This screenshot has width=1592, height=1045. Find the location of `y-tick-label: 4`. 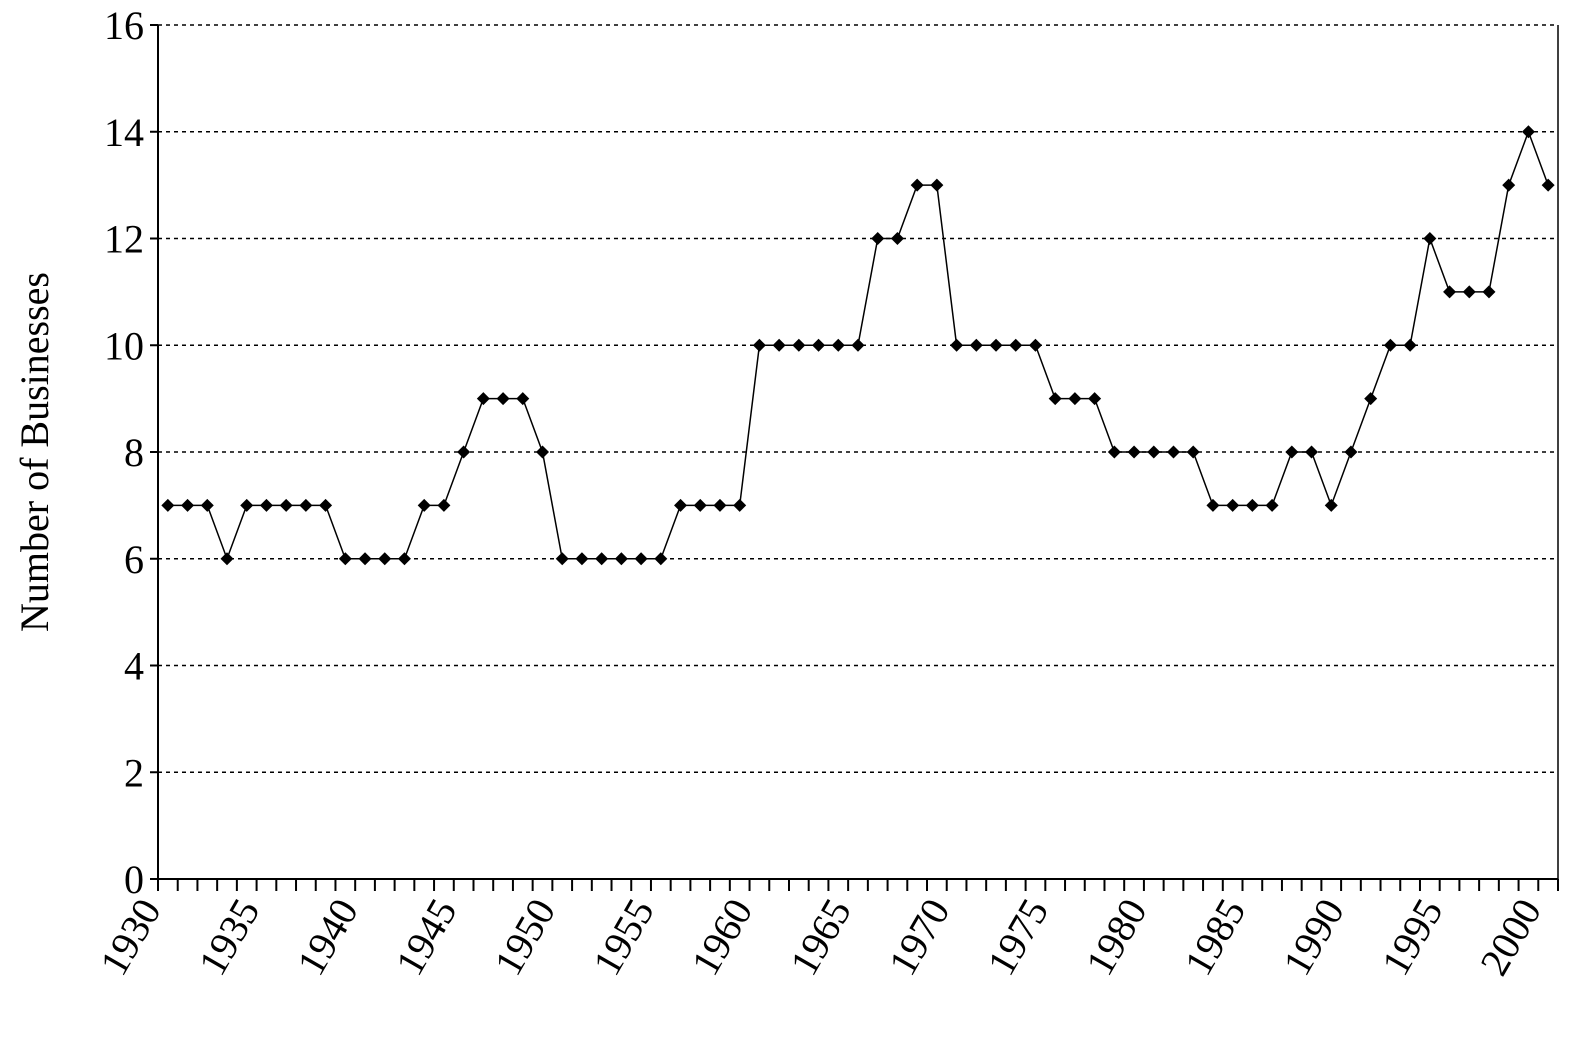

y-tick-label: 4 is located at coordinates (134, 666).